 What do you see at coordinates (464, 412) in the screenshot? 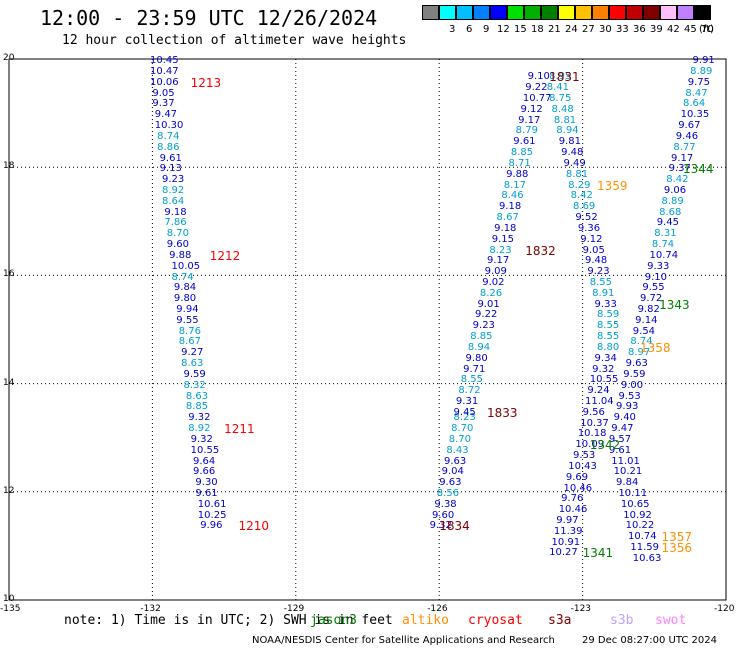
I see `wave-height-value: 9.45` at bounding box center [464, 412].